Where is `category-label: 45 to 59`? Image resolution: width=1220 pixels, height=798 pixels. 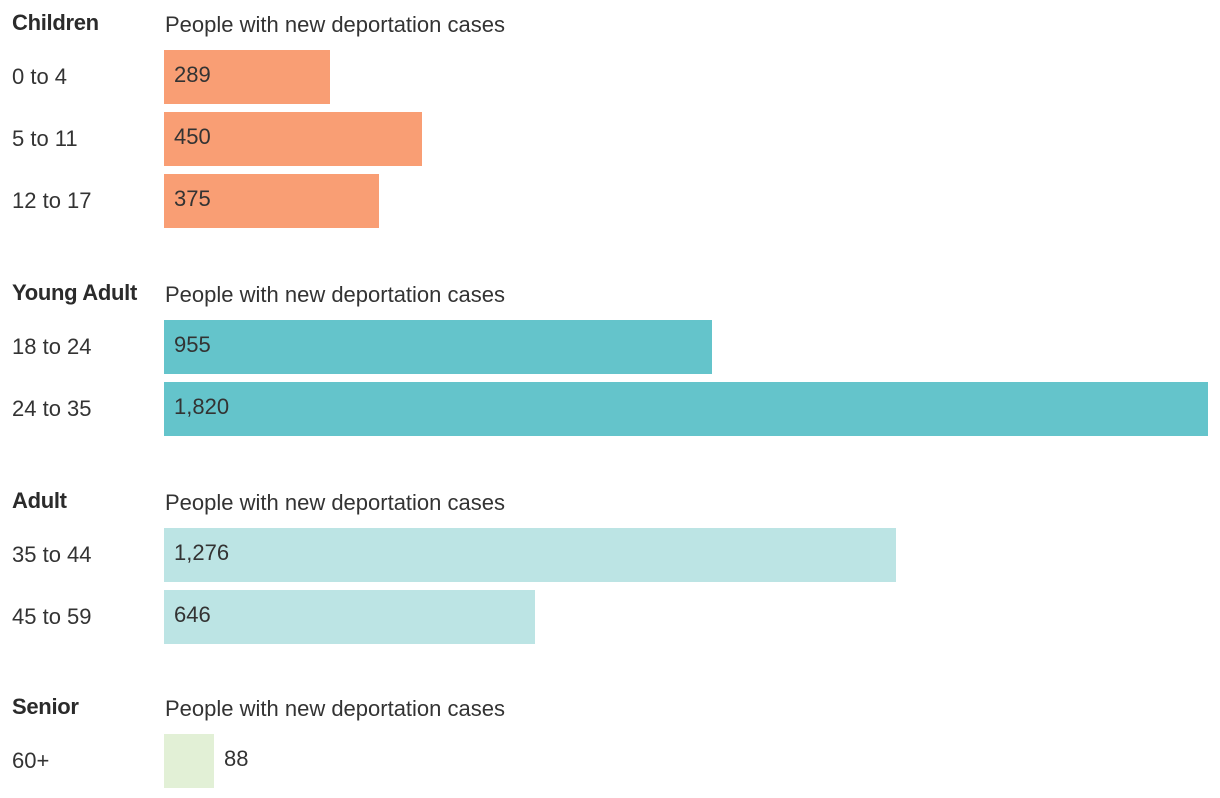
category-label: 45 to 59 is located at coordinates (52, 616).